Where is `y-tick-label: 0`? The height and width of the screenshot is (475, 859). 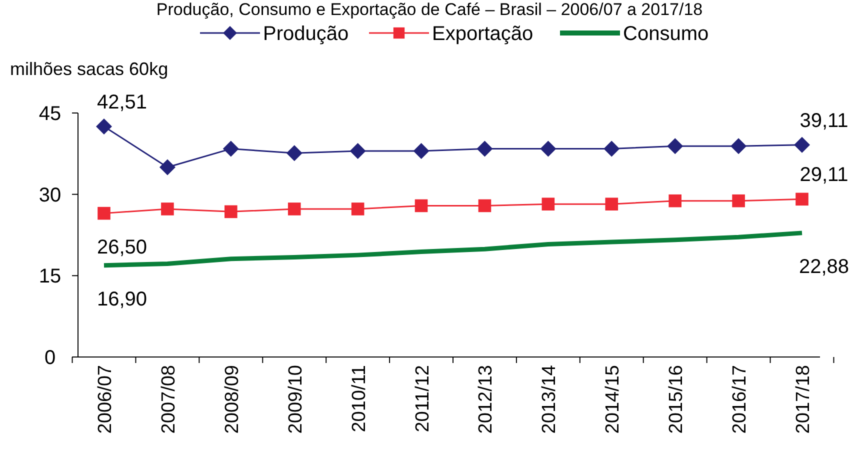
y-tick-label: 0 is located at coordinates (50, 358).